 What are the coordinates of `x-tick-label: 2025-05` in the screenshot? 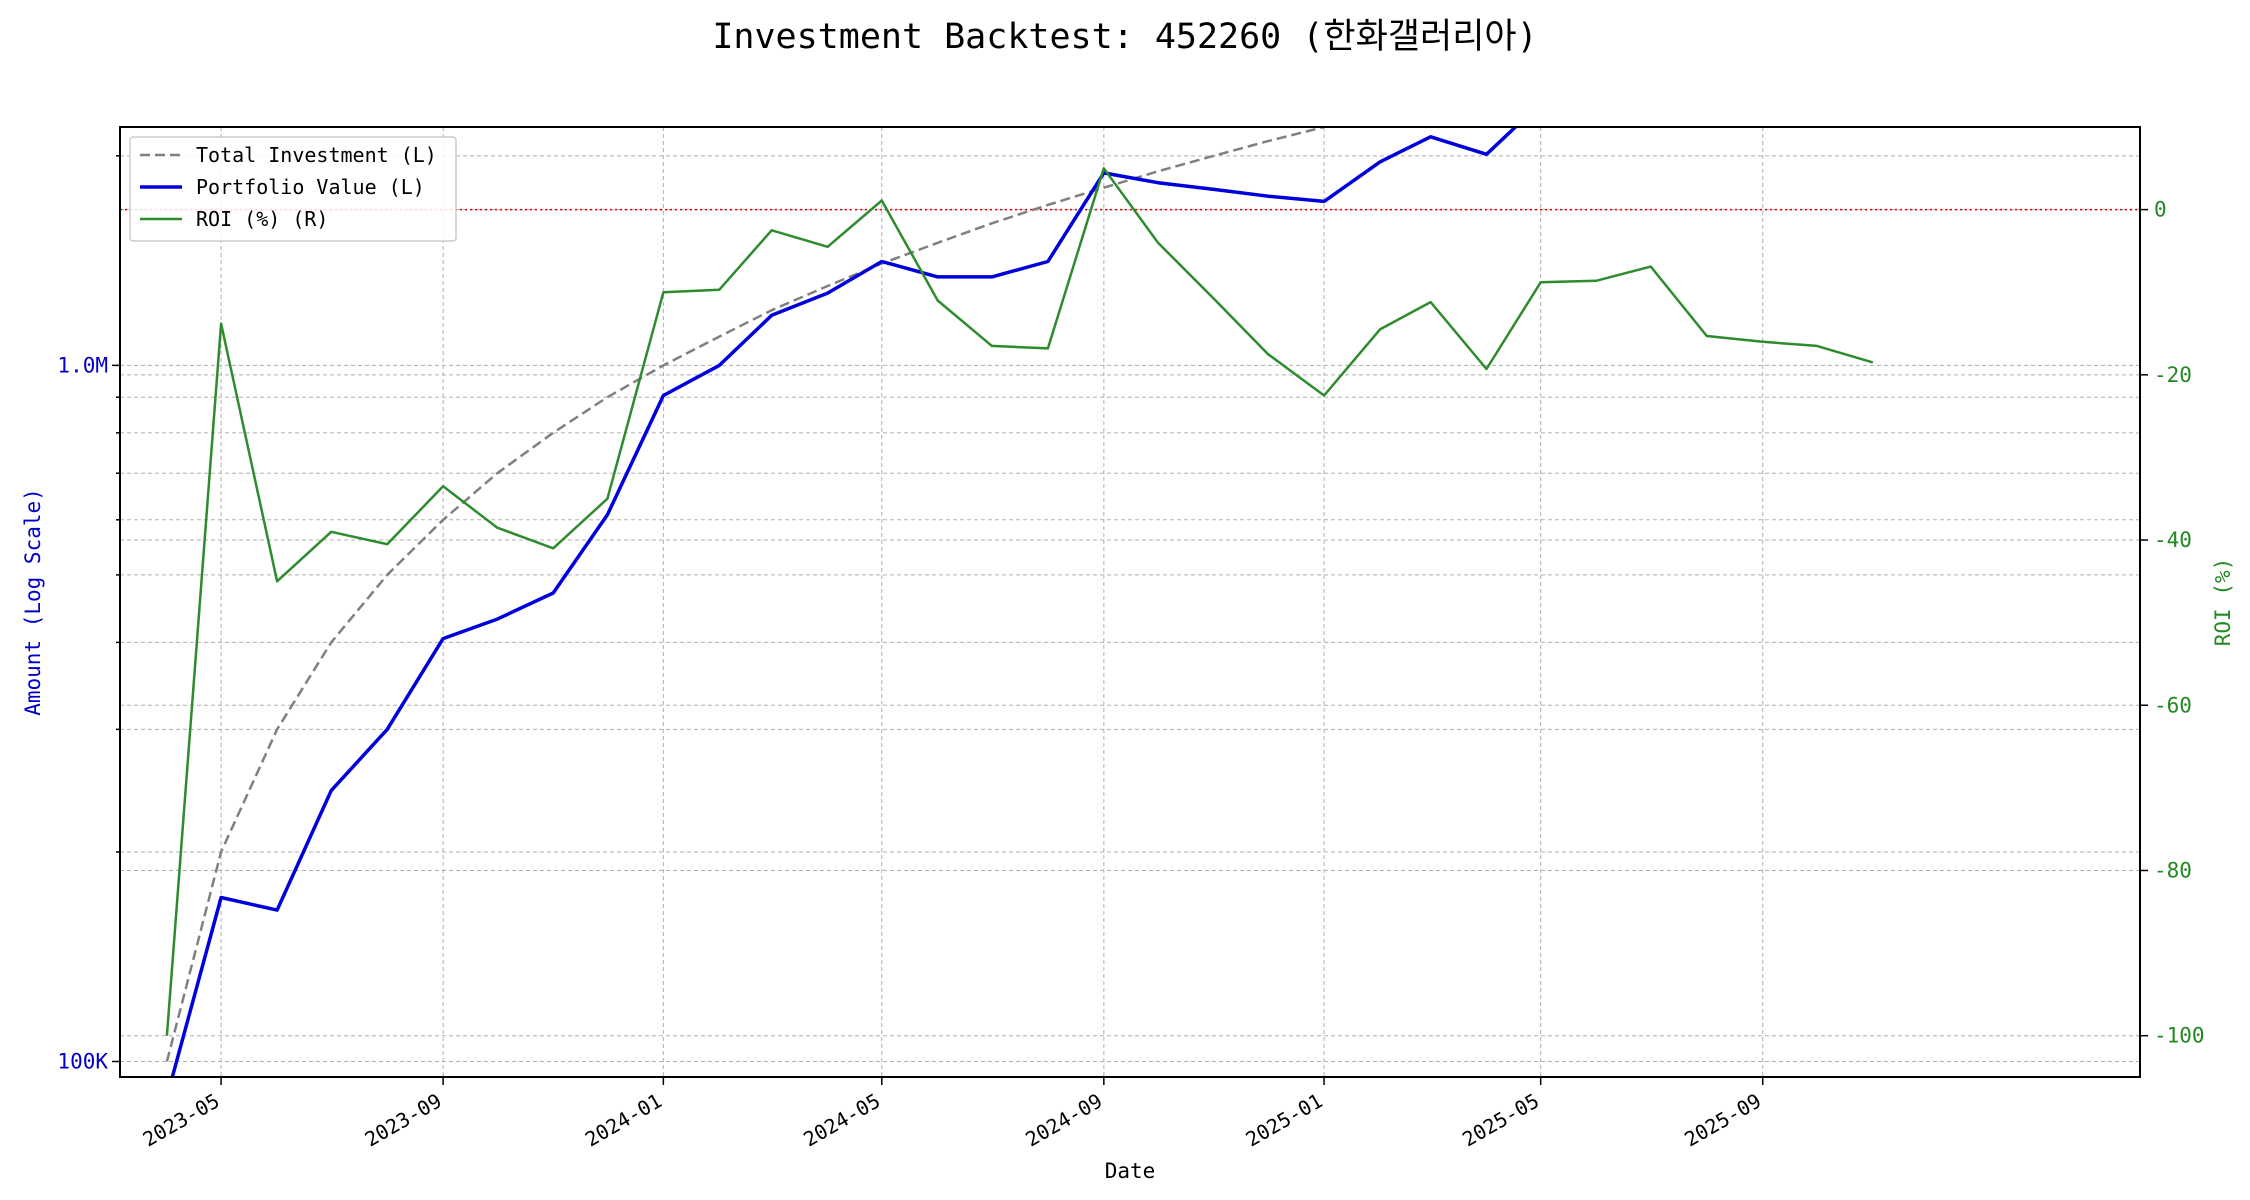 It's located at (1500, 1120).